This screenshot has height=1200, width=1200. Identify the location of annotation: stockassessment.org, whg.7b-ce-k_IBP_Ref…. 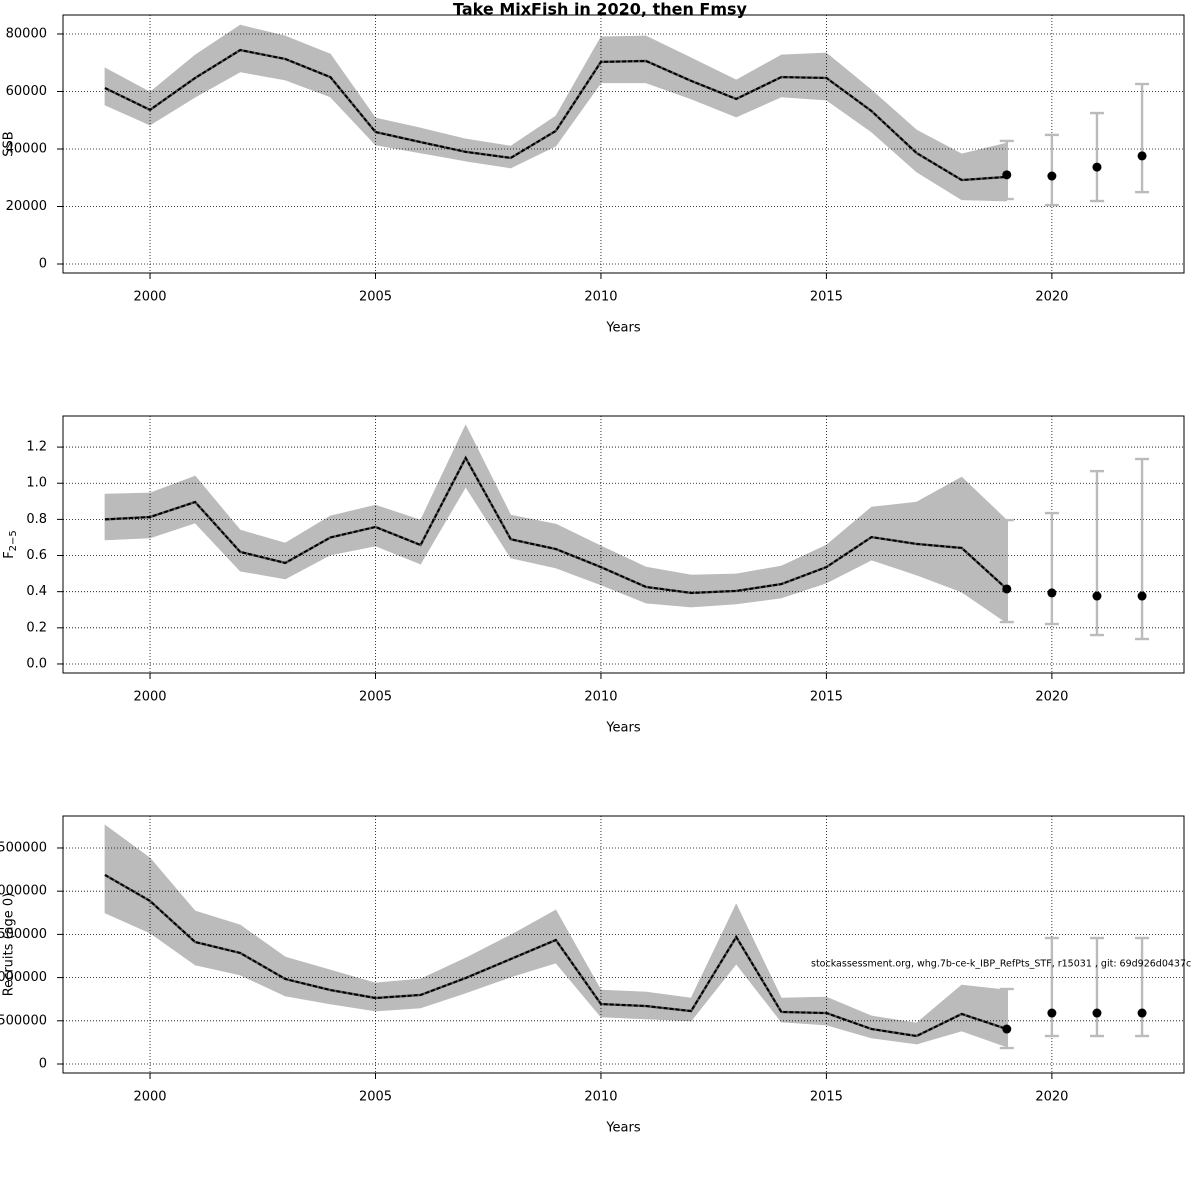
(1001, 964).